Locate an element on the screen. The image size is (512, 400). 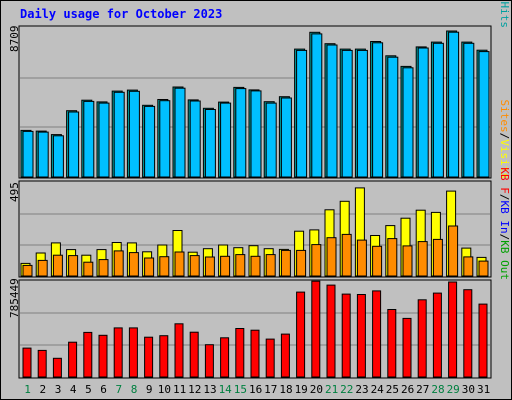
x-tick-label: 3 is located at coordinates (58, 389).